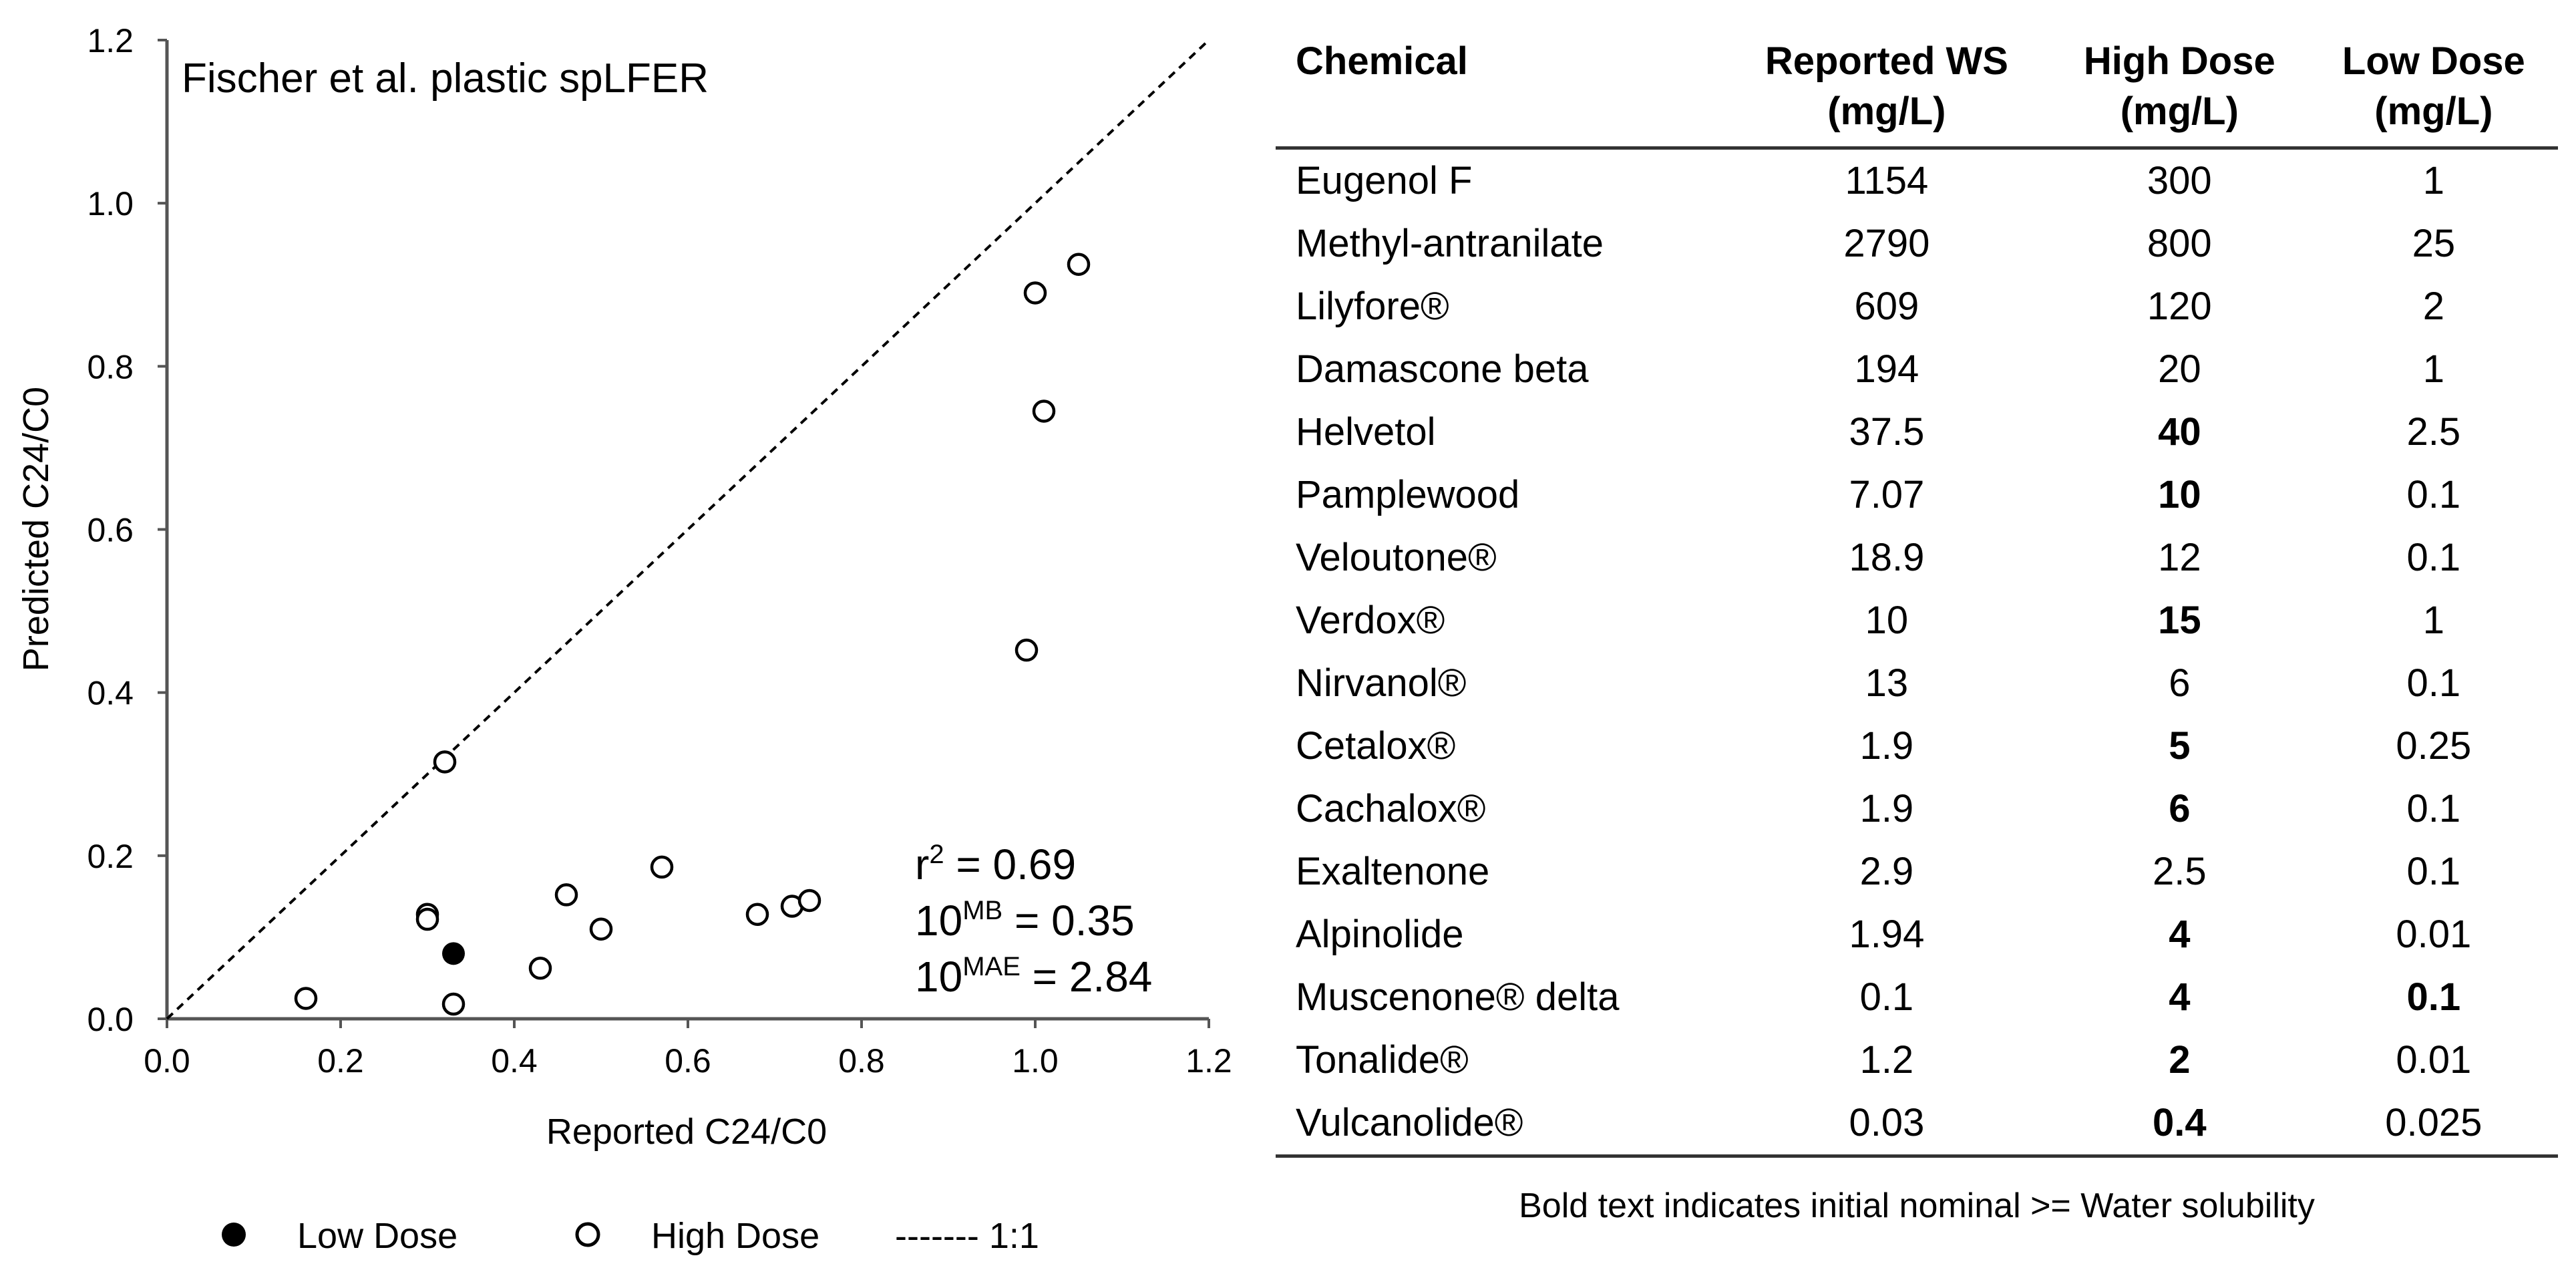 Image resolution: width=2576 pixels, height=1280 pixels. I want to click on cell-low-dose: 0.025, so click(2433, 1124).